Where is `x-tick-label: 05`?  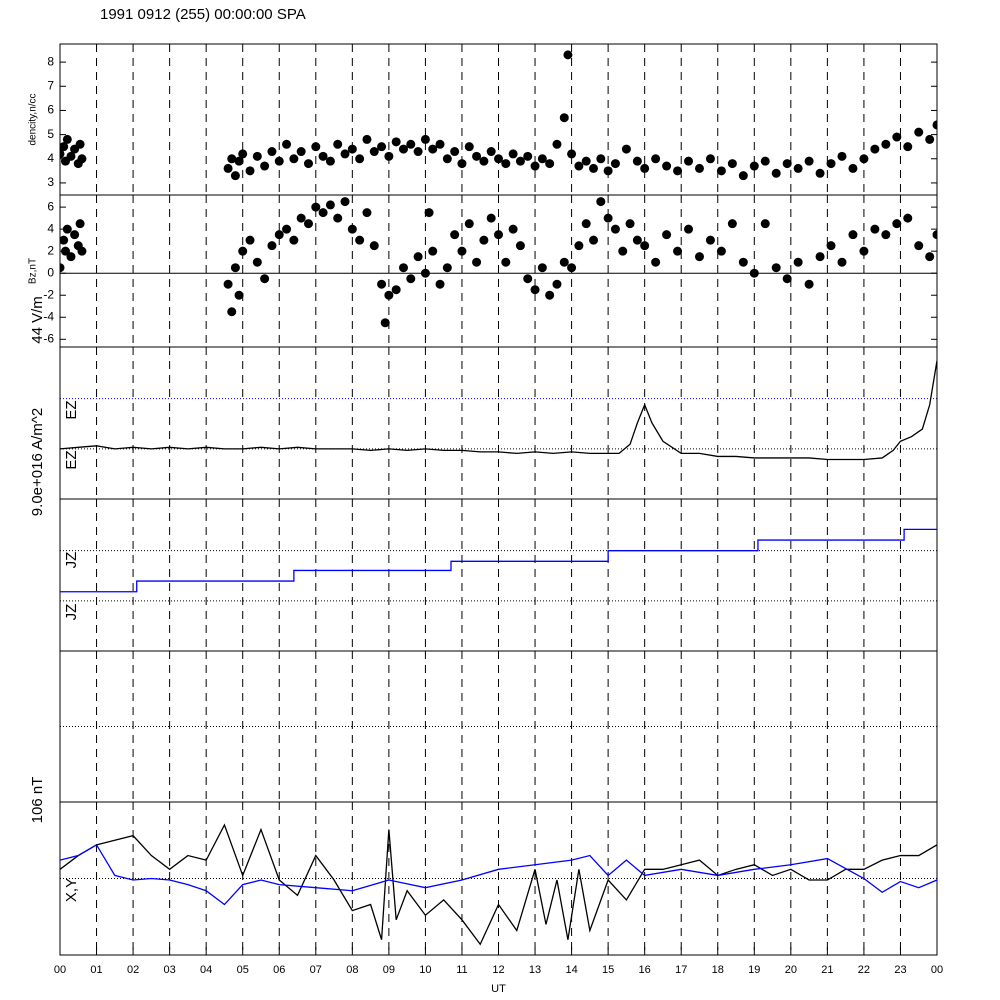 x-tick-label: 05 is located at coordinates (243, 970).